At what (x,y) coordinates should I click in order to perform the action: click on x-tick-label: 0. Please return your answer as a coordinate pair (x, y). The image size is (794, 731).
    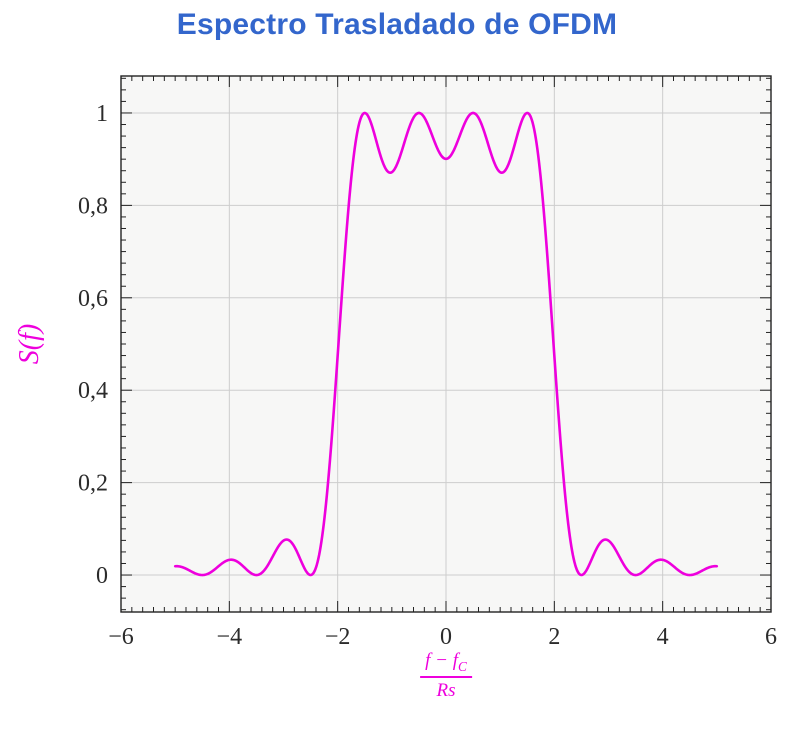
    Looking at the image, I should click on (446, 637).